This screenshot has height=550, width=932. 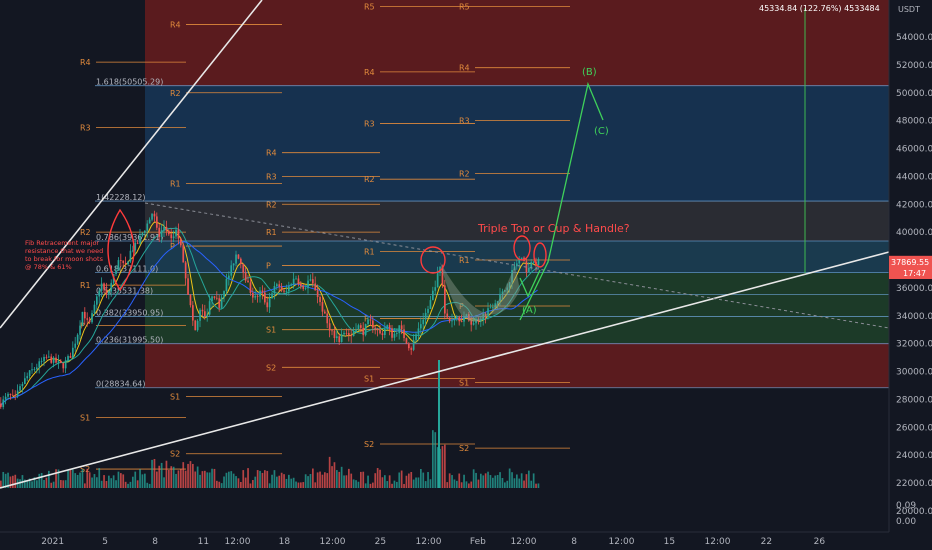 I want to click on countdown-value: 17:47, so click(x=914, y=273).